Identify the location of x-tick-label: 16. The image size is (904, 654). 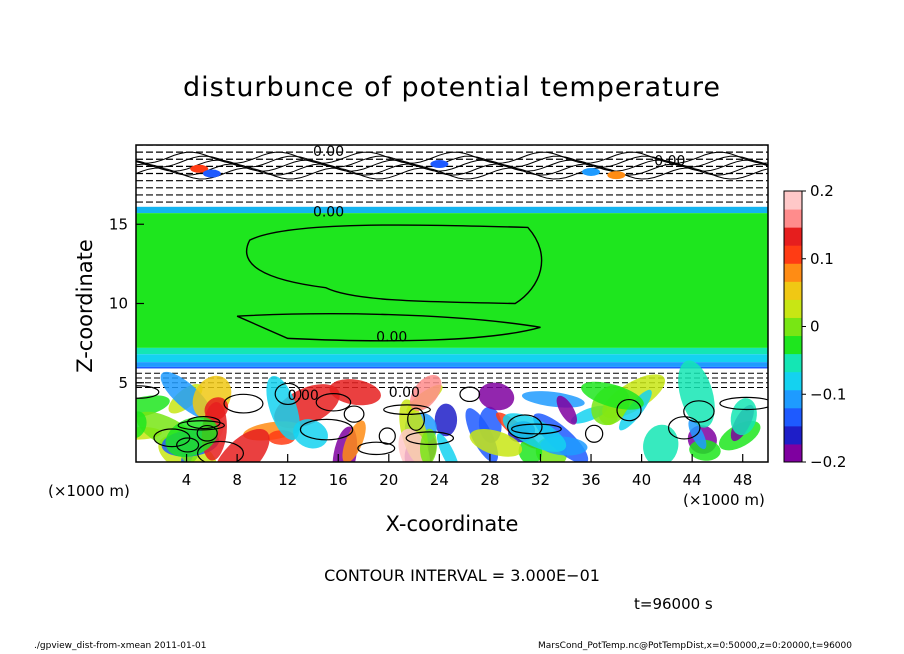
(338, 480).